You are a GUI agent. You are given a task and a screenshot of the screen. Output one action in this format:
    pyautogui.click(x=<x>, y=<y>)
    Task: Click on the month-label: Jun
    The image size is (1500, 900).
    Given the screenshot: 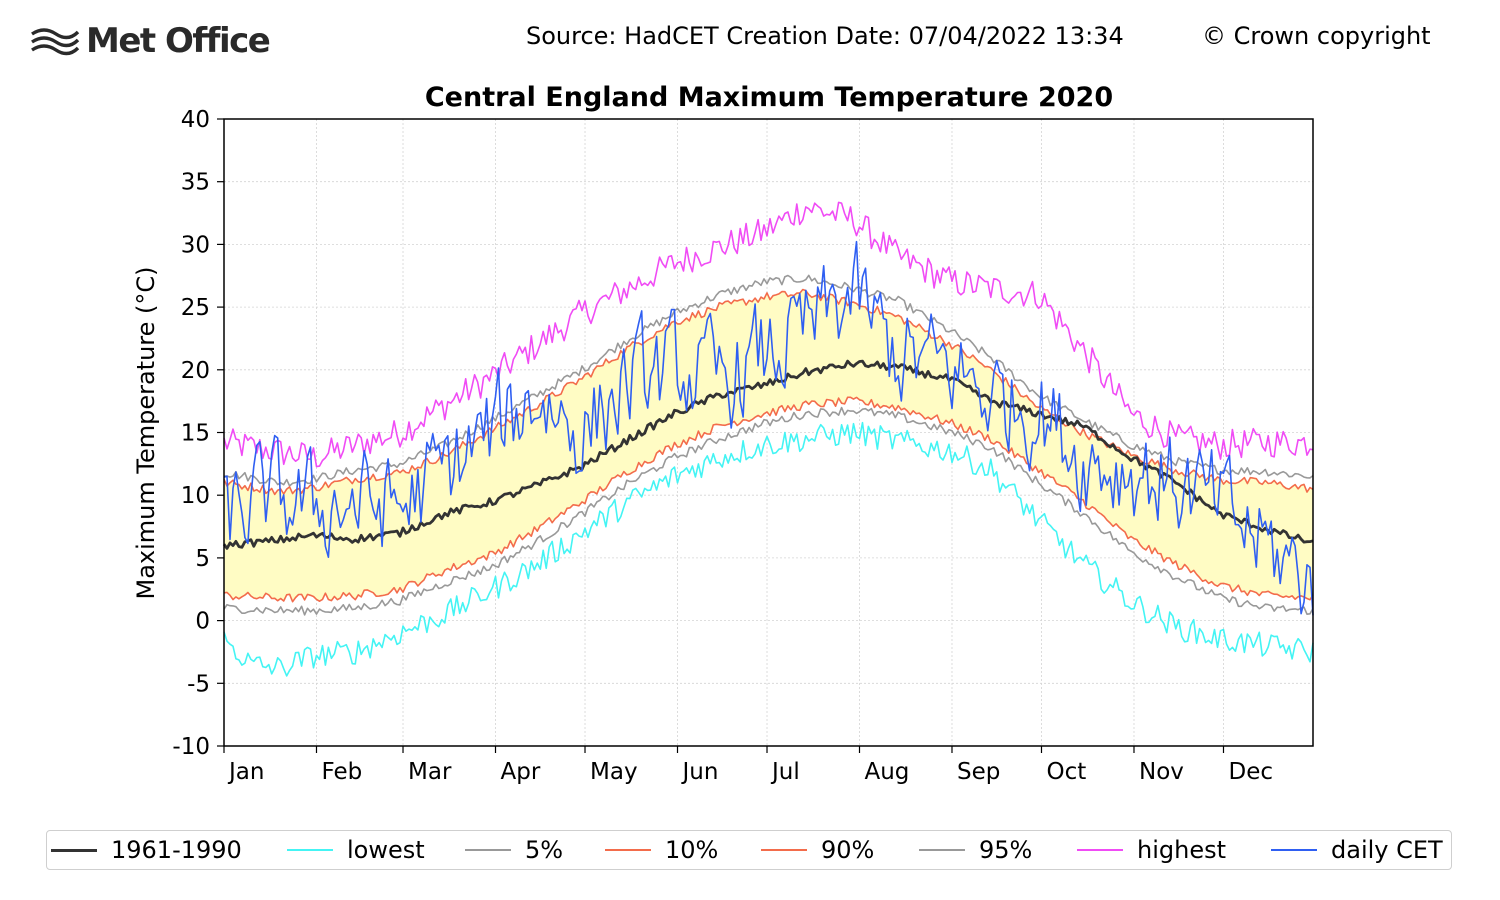 What is the action you would take?
    pyautogui.click(x=700, y=772)
    